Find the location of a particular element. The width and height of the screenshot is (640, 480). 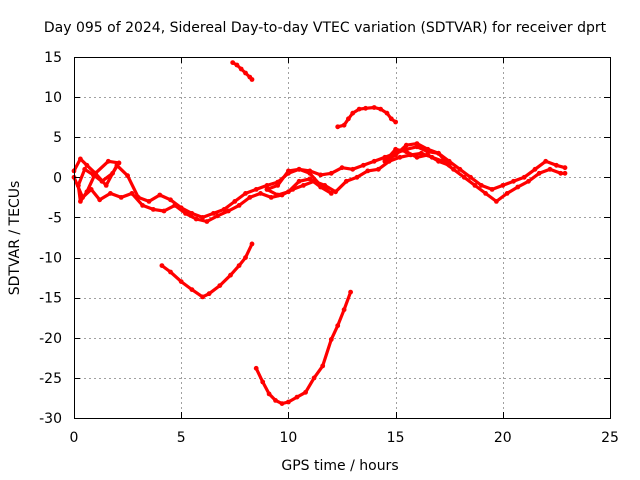

x-tick-label: 10 is located at coordinates (288, 438).